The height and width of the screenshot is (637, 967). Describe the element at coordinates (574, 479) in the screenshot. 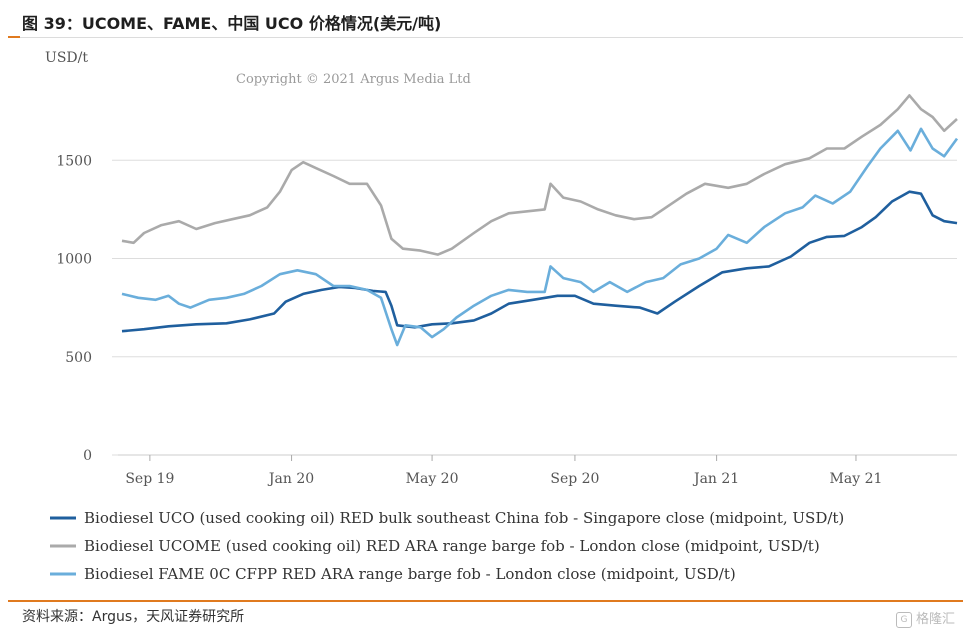

I see `x-tick-label: Sep 20` at that location.